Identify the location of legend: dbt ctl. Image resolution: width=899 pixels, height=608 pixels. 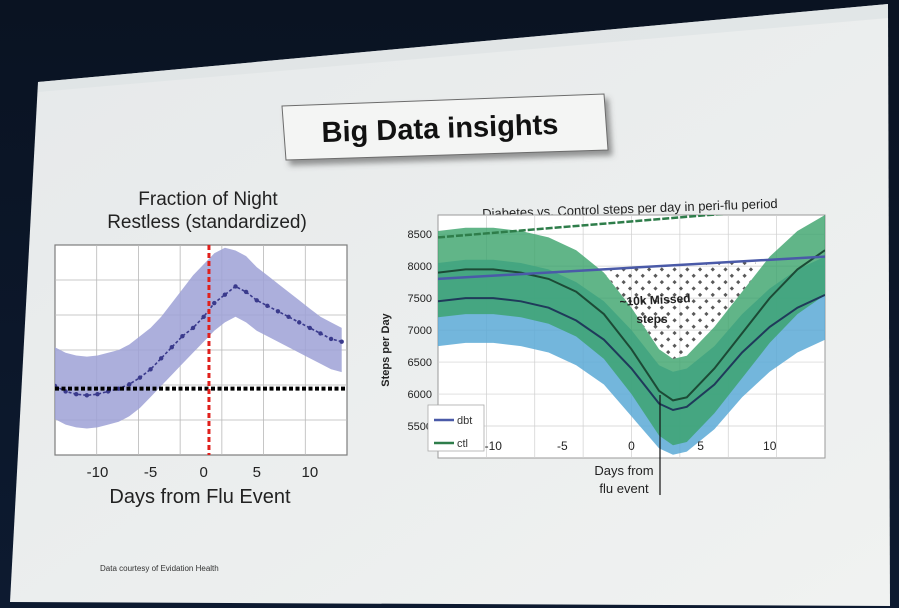
(456, 428).